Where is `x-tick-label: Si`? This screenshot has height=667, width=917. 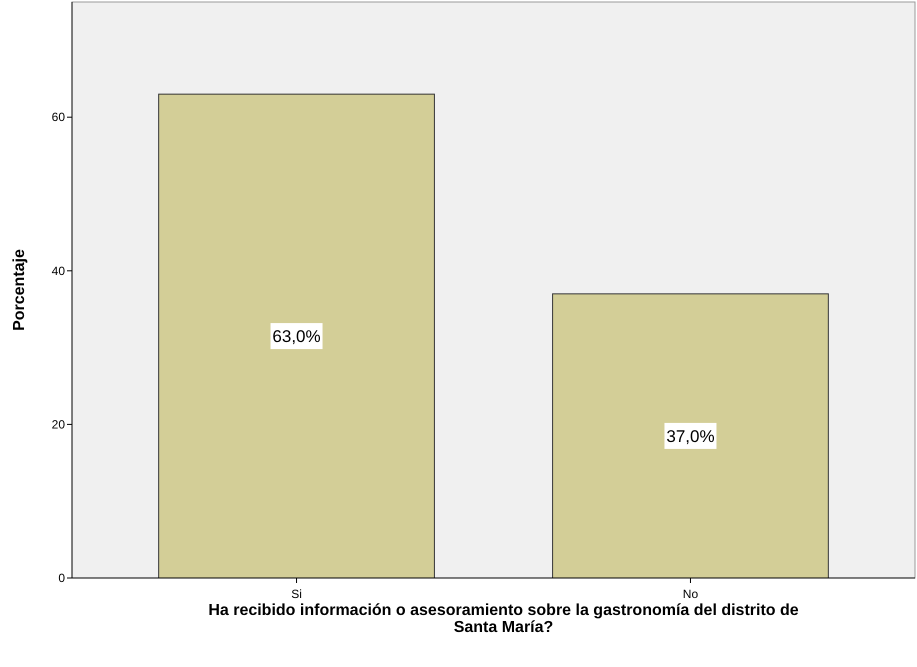
x-tick-label: Si is located at coordinates (296, 594).